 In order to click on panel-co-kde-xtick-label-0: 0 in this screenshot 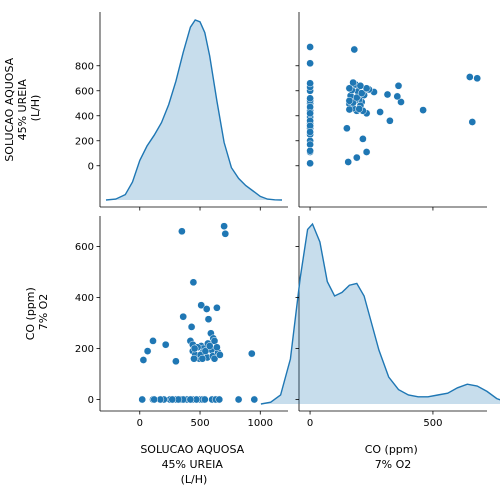, I will do `click(310, 423)`.